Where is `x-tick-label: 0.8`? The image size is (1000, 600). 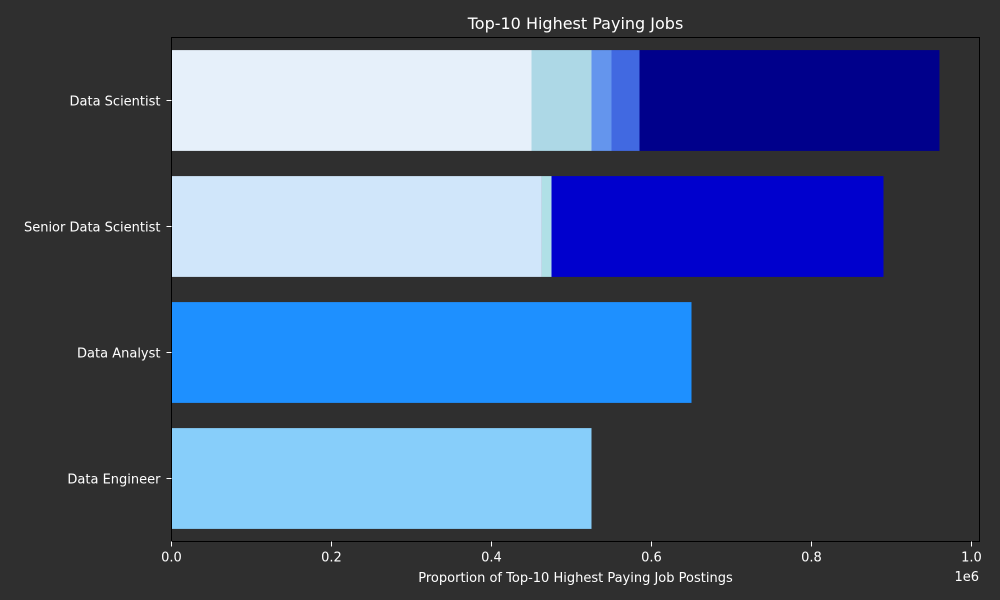 x-tick-label: 0.8 is located at coordinates (811, 558).